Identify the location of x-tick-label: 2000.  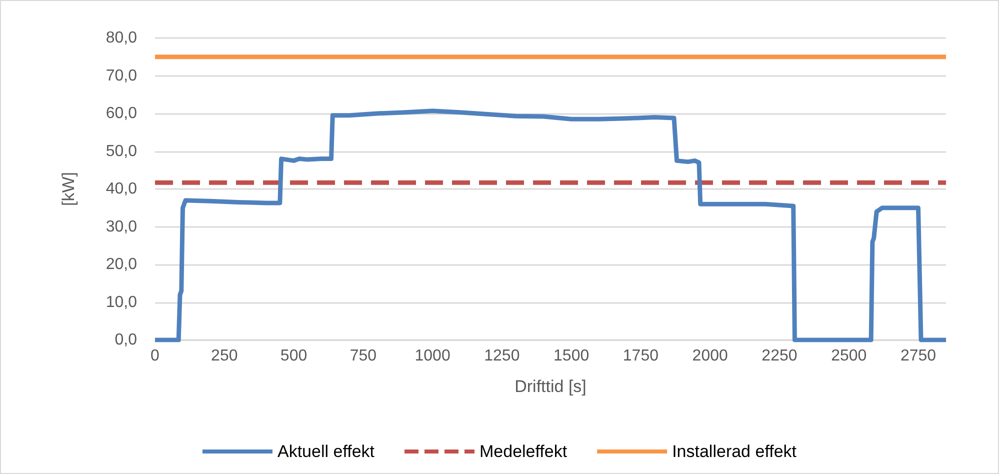
(710, 356).